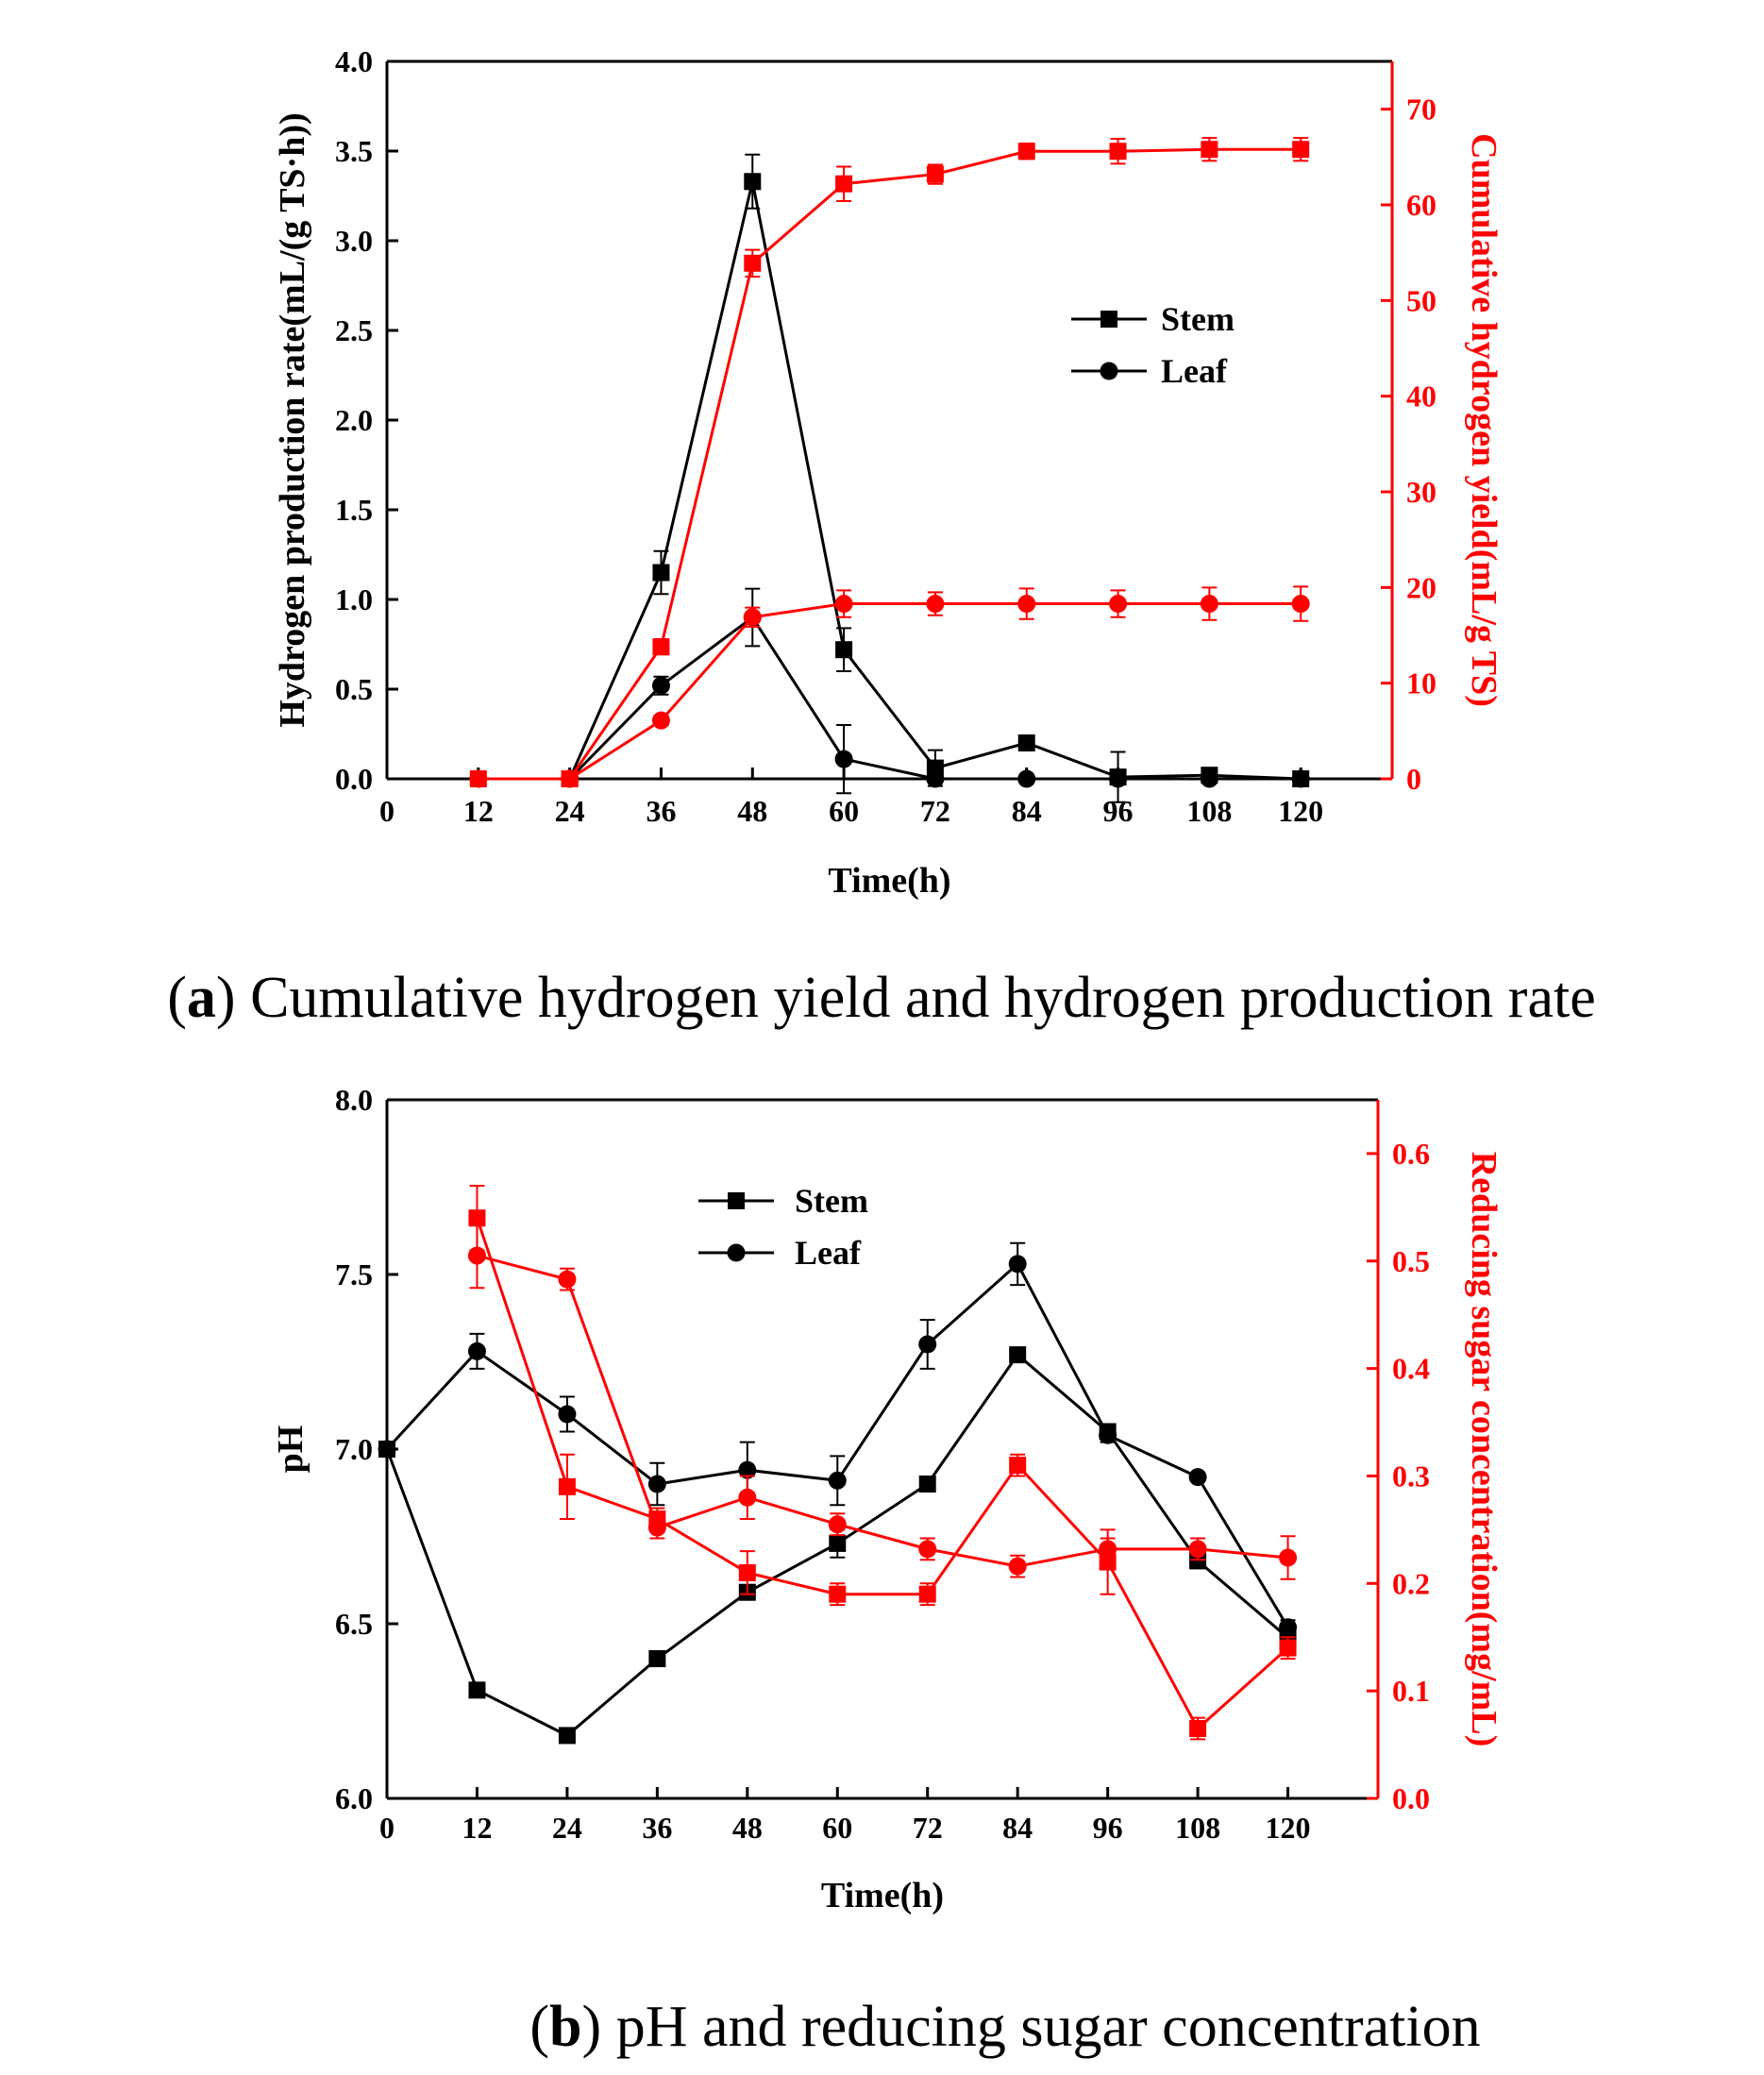  What do you see at coordinates (291, 1450) in the screenshot?
I see `y-axis-title: pH` at bounding box center [291, 1450].